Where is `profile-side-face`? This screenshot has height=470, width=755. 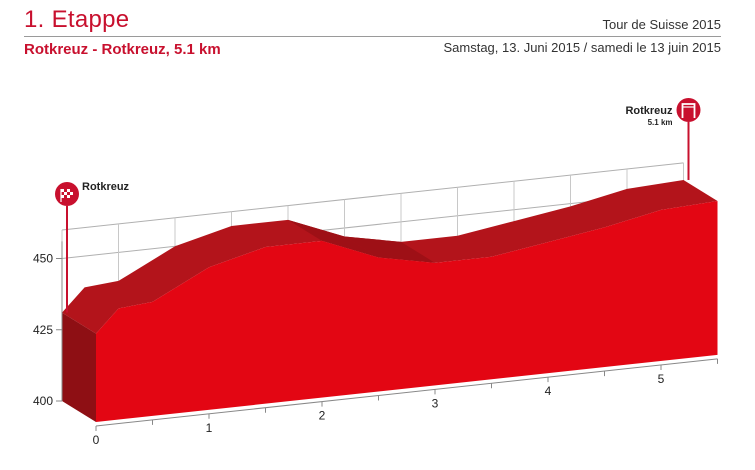 profile-side-face is located at coordinates (79, 367).